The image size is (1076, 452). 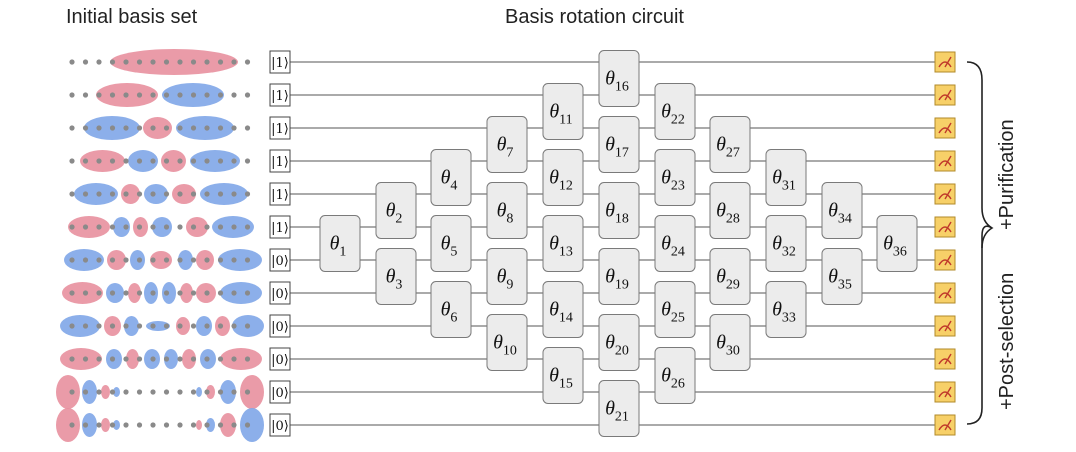 What do you see at coordinates (673, 312) in the screenshot?
I see `gate-label: θ25` at bounding box center [673, 312].